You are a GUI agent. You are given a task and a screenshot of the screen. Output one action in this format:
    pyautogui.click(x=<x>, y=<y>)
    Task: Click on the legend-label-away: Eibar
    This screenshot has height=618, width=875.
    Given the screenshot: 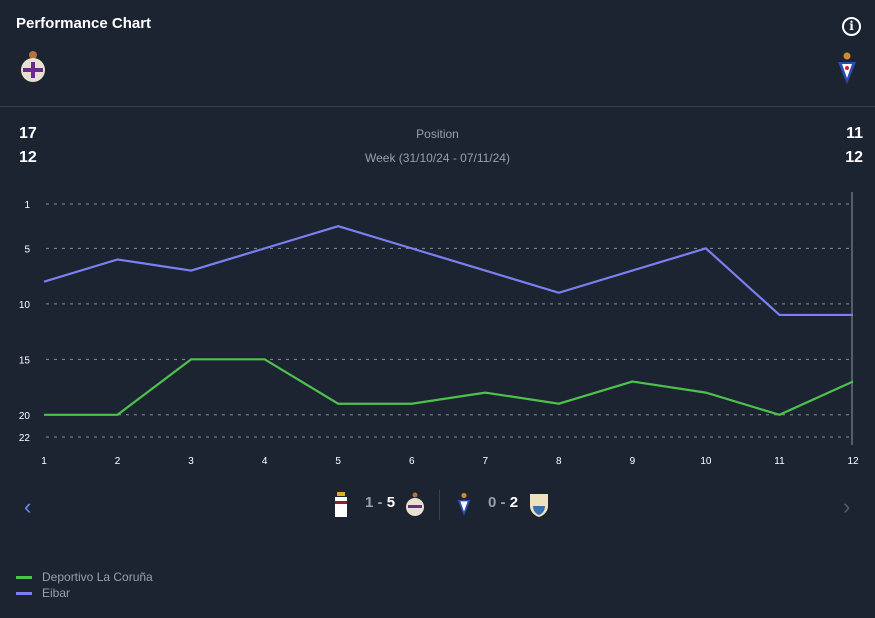 What is the action you would take?
    pyautogui.click(x=56, y=593)
    